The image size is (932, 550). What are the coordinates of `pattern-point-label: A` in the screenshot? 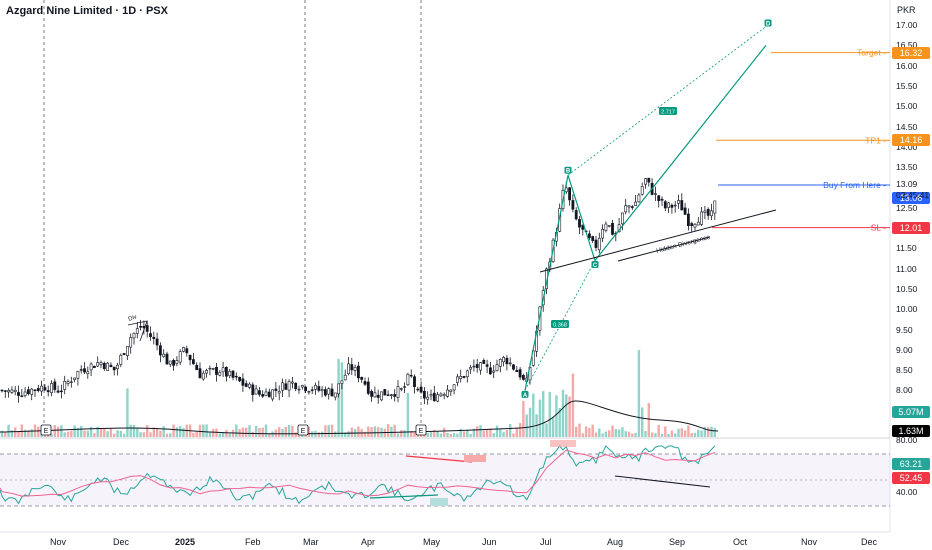 It's located at (525, 396).